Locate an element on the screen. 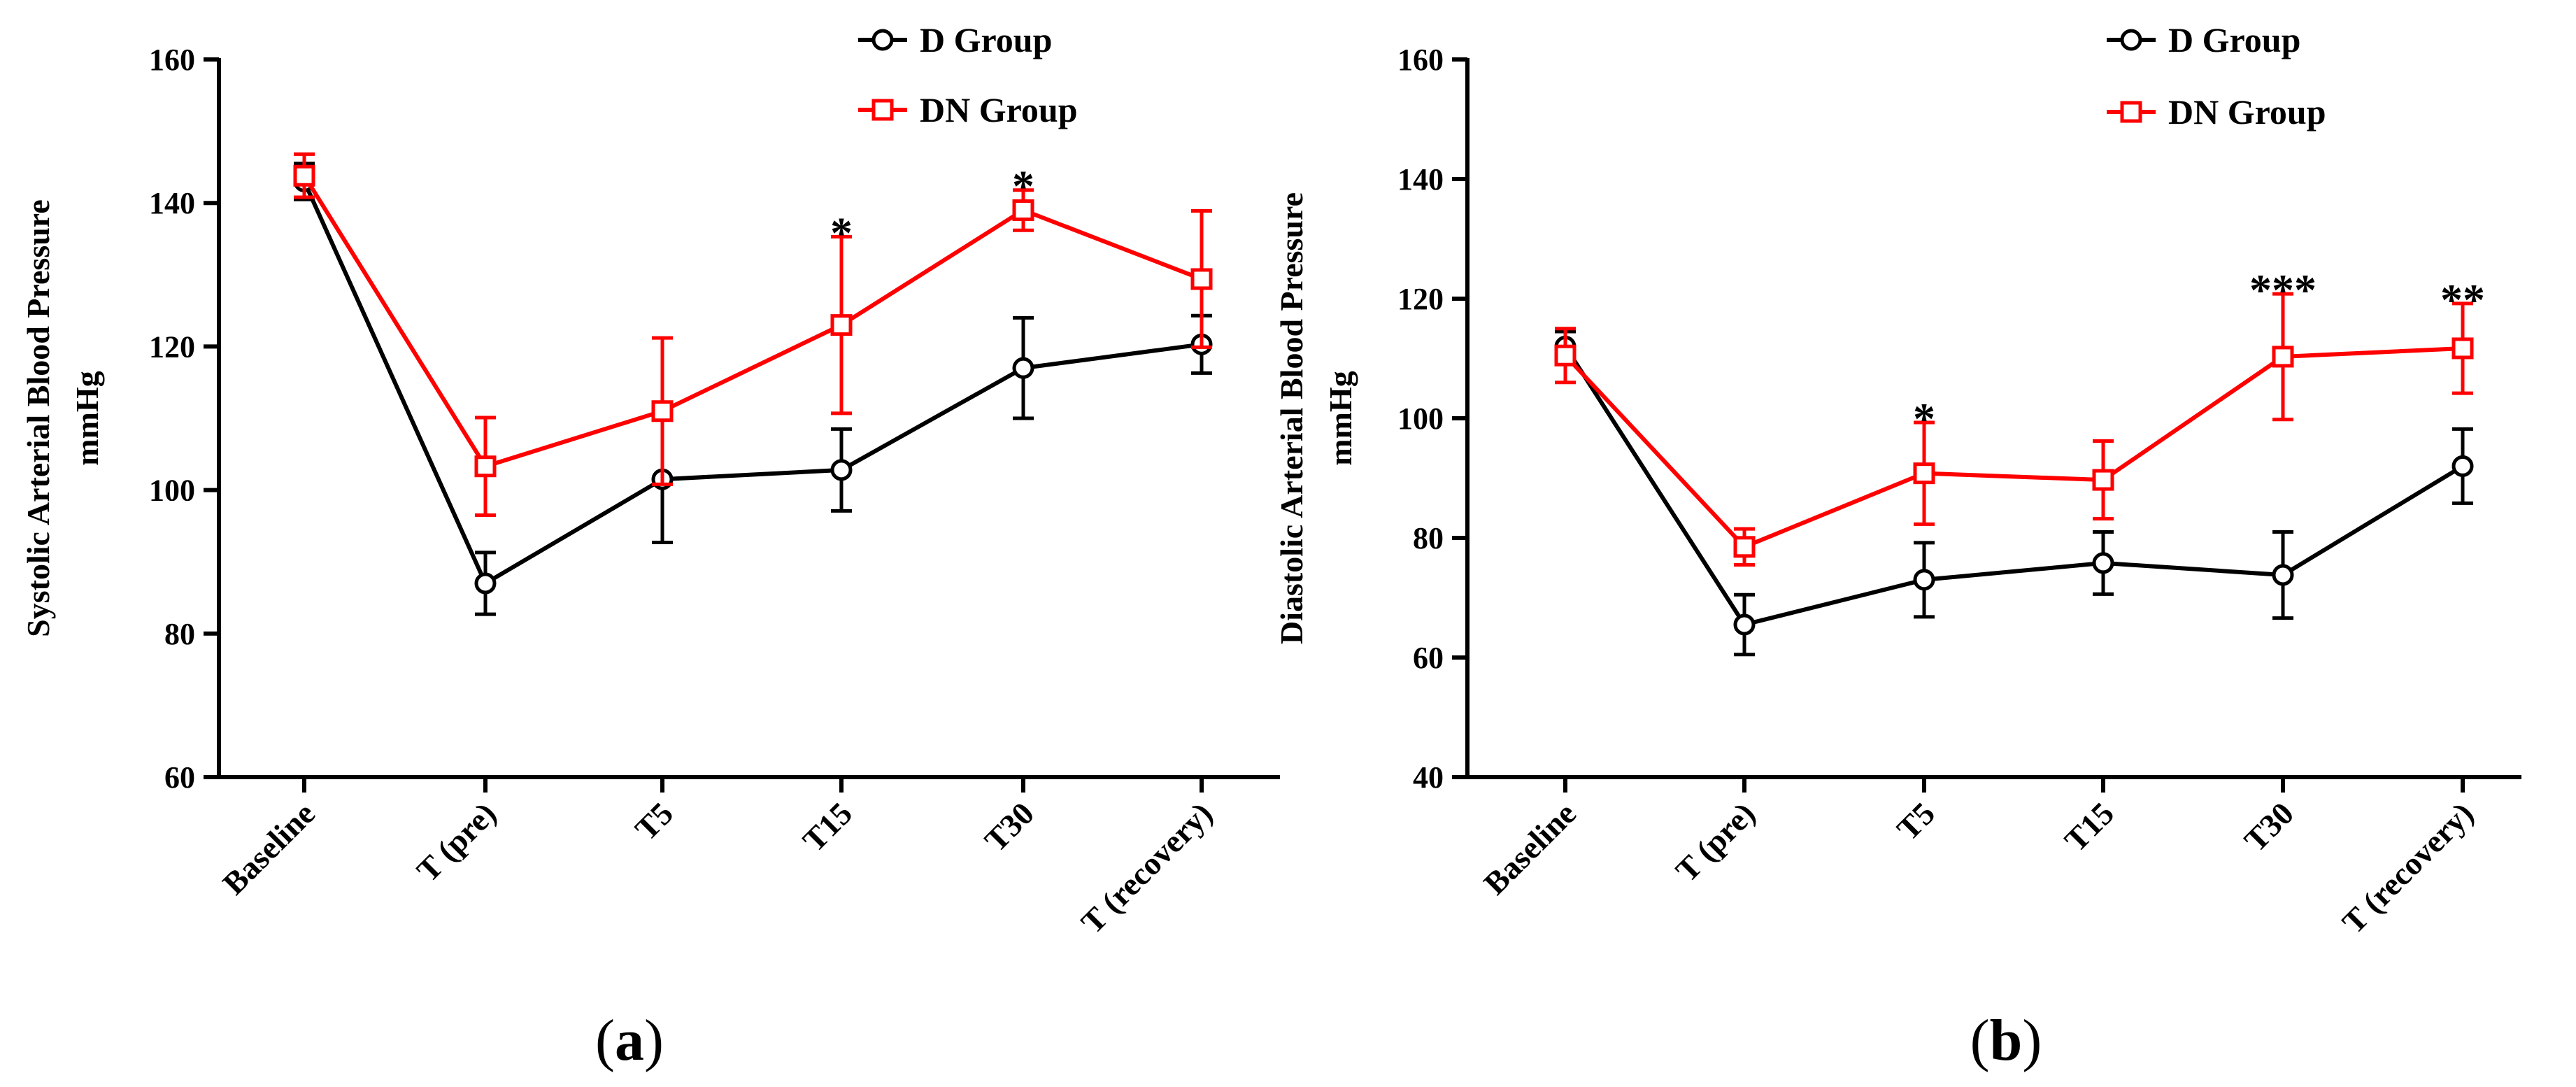  y-tick-label: 40 is located at coordinates (1428, 777).